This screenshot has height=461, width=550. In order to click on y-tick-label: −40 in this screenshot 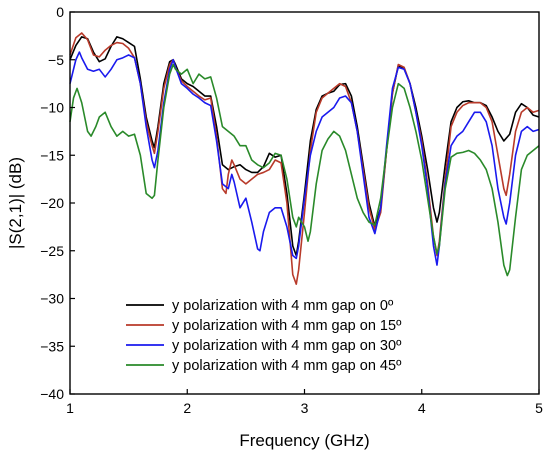, I will do `click(52, 394)`.